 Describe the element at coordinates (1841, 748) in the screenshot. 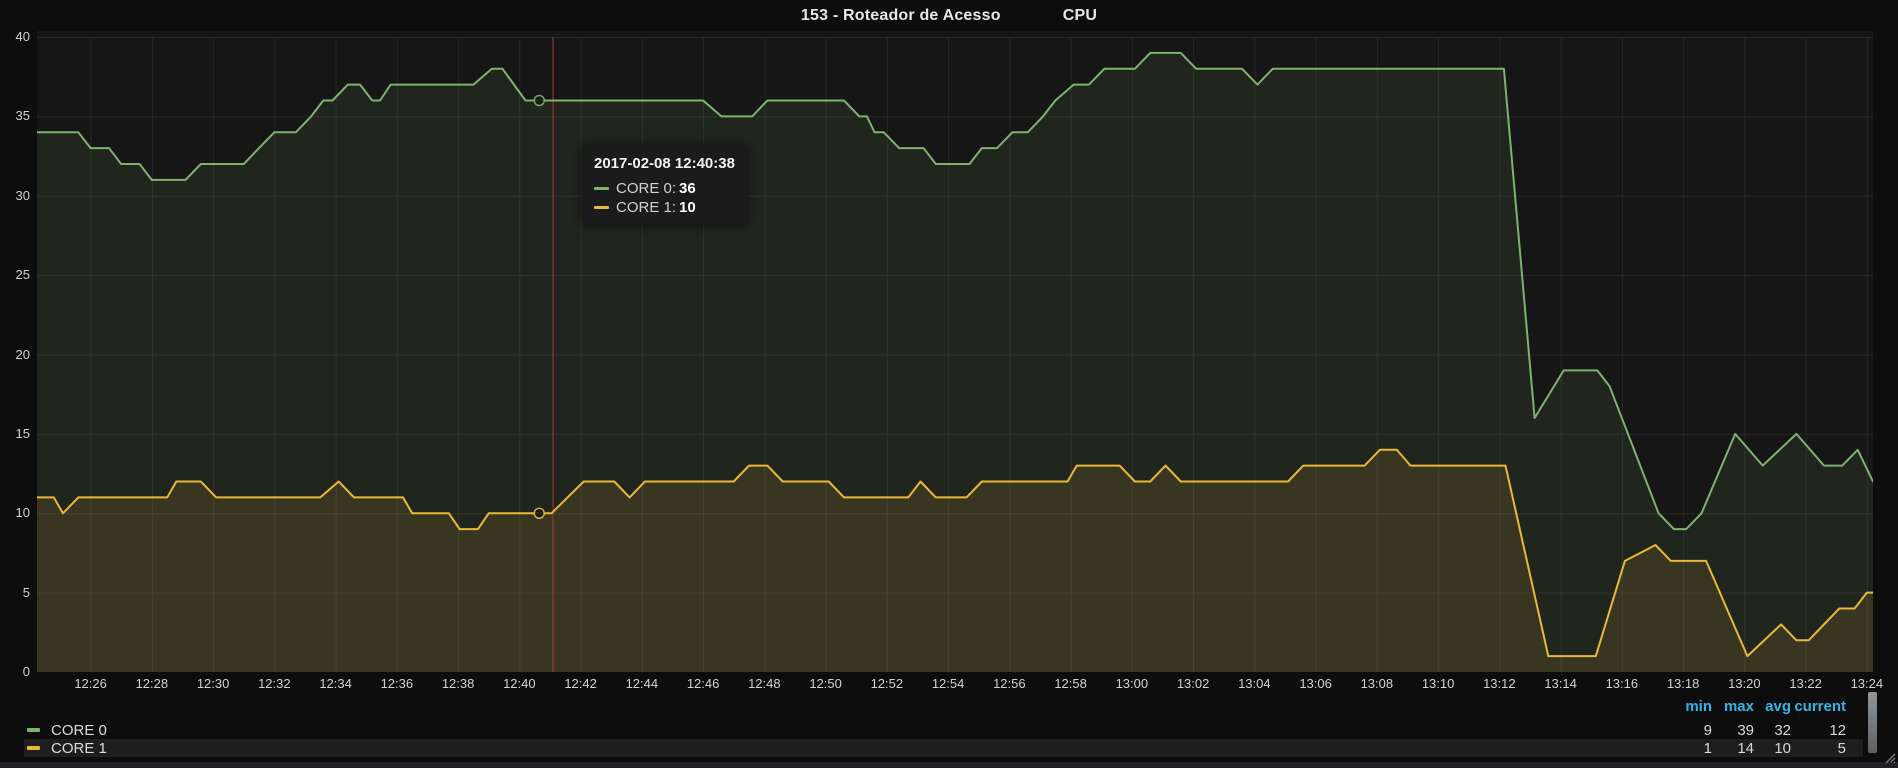

I see `legend-stat-current: 5` at that location.